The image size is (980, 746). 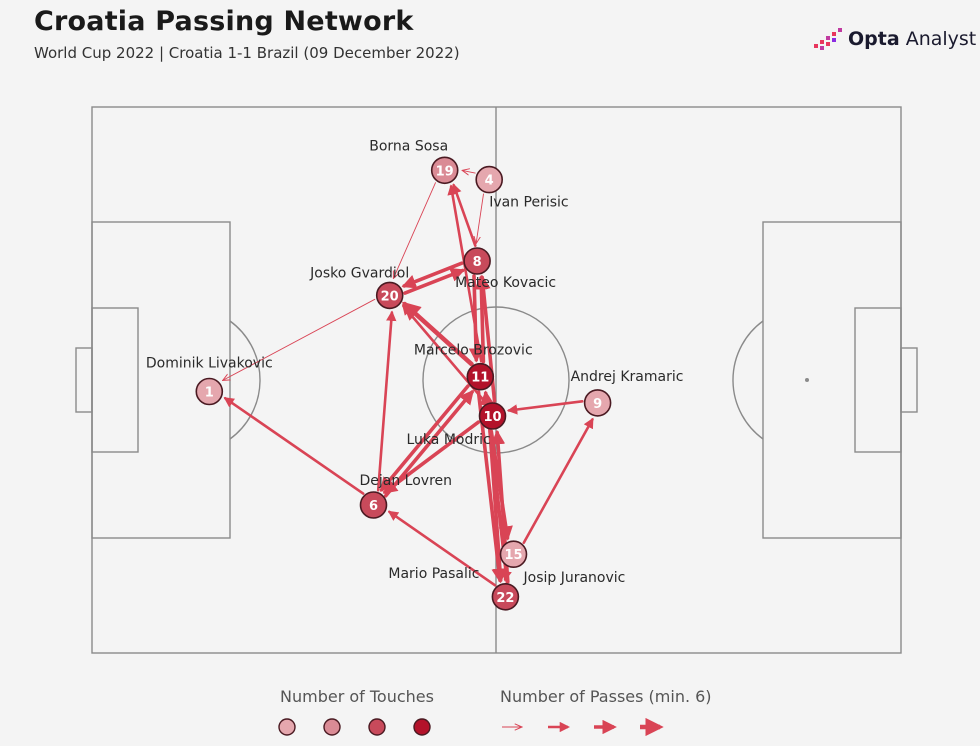 I want to click on player-number: 8, so click(x=477, y=262).